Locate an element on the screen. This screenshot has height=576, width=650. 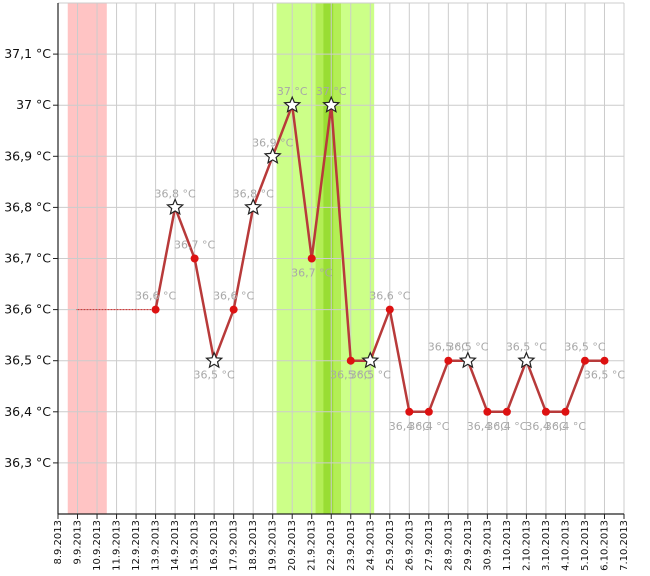
x-tick-label: 10.9.2013 is located at coordinates (97, 545).